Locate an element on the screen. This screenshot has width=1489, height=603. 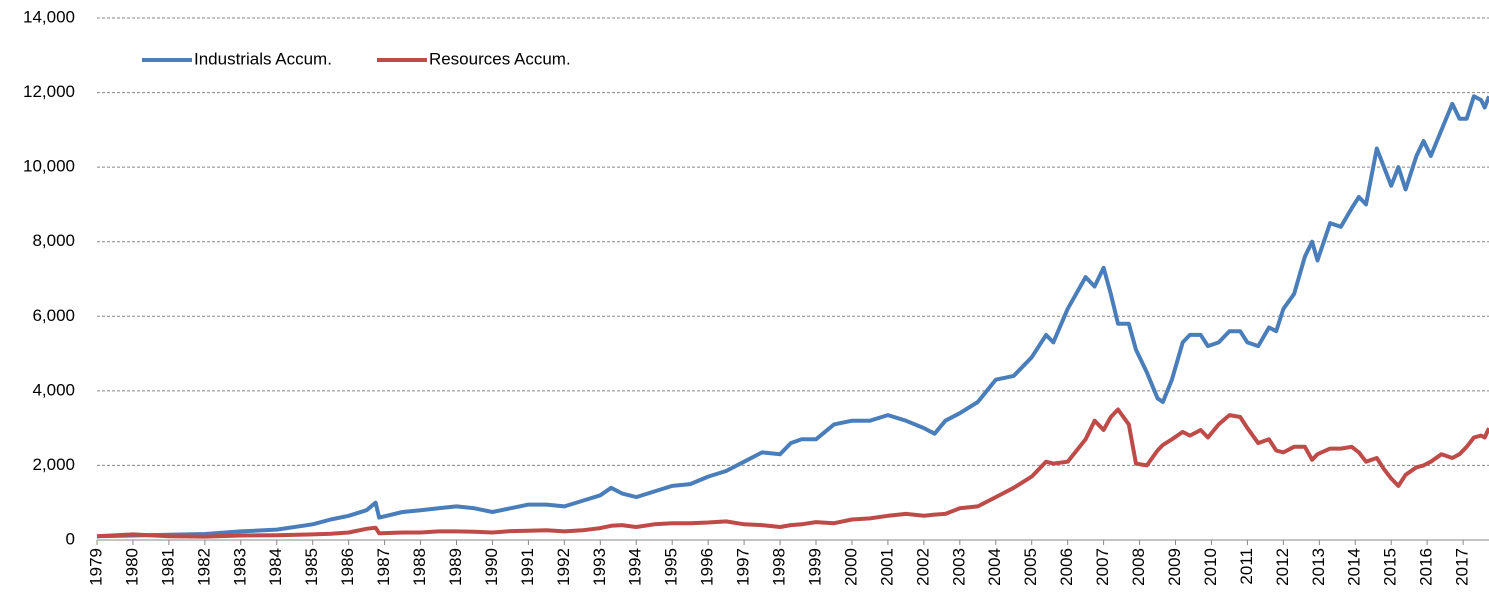
x-tick-label: 1982 is located at coordinates (203, 567).